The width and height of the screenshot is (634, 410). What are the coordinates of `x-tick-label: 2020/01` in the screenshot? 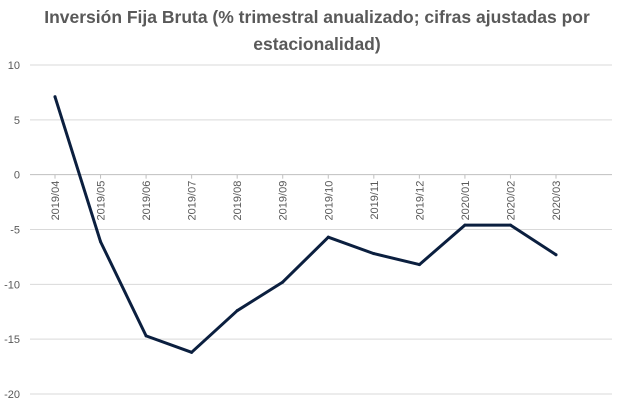 It's located at (466, 201).